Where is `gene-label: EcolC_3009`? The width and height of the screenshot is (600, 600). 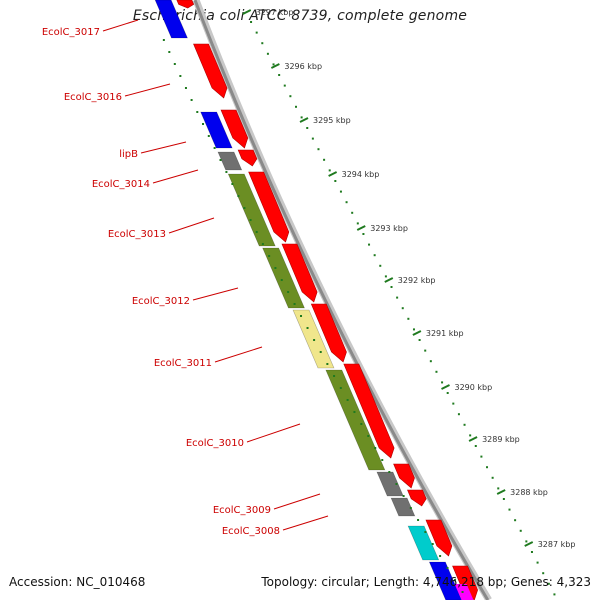
gene-label: EcolC_3009 is located at coordinates (242, 510).